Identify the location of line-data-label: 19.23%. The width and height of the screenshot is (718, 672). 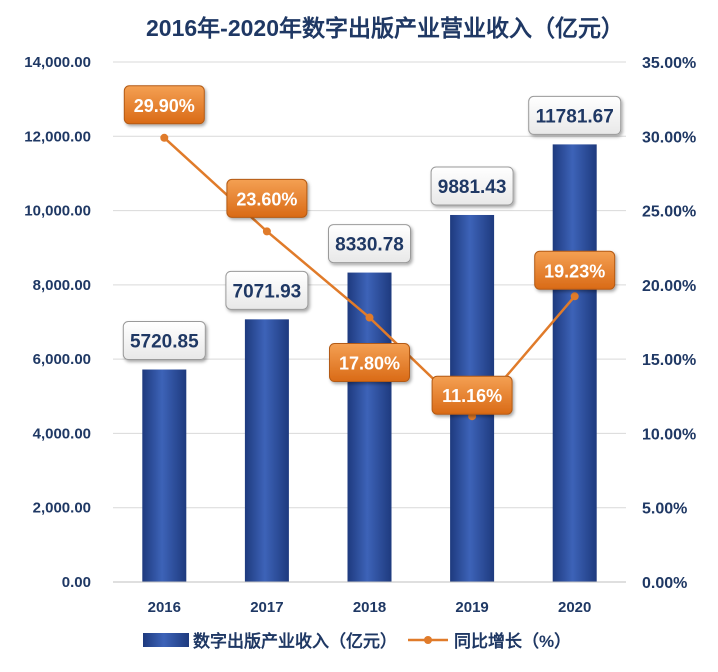
(575, 270).